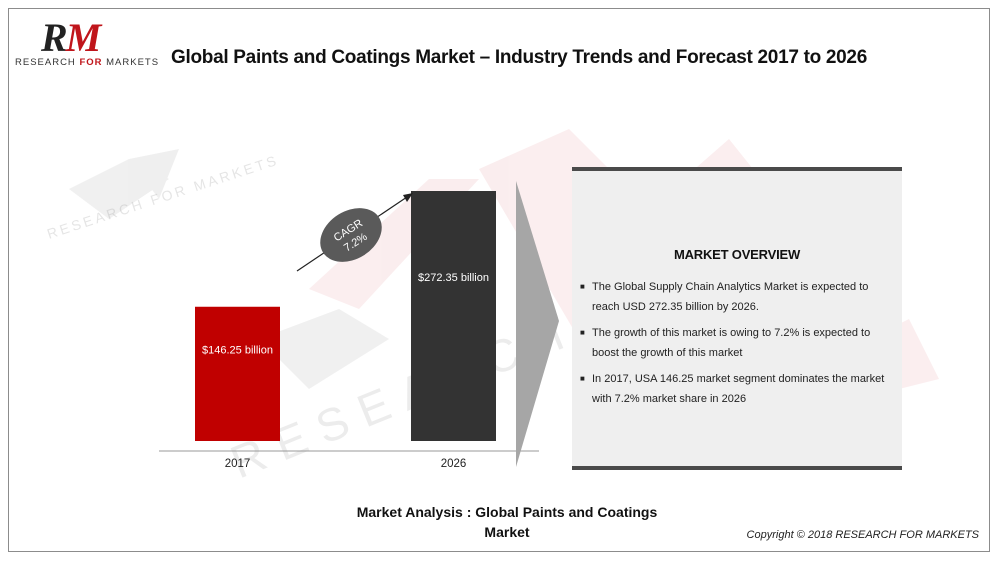 The image size is (1000, 562). Describe the element at coordinates (83, 37) in the screenshot. I see `logo-letter-m: M` at that location.